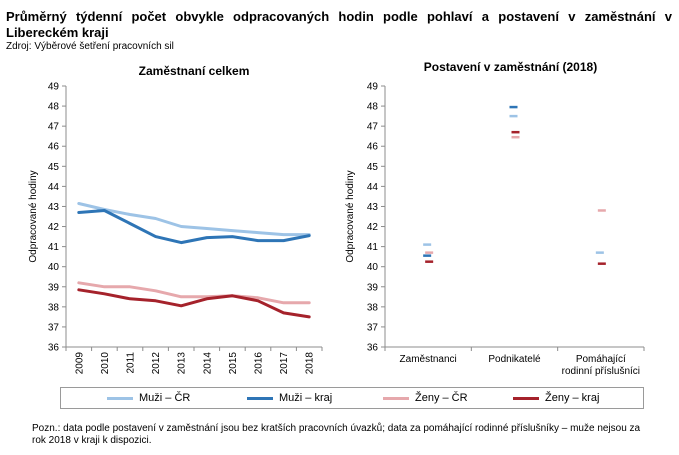 The height and width of the screenshot is (455, 679). Describe the element at coordinates (510, 67) in the screenshot. I see `chart2-title: Postavení v zaměstnání (2018)` at that location.